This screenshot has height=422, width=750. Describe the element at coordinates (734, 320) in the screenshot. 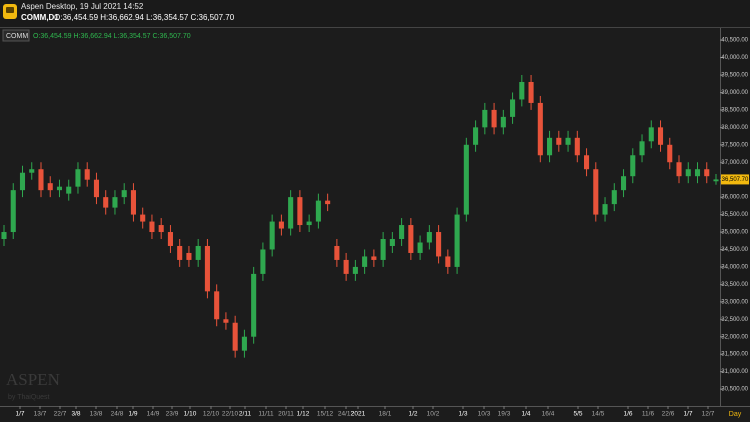

I see `y-tick-label: 32,500.00` at that location.